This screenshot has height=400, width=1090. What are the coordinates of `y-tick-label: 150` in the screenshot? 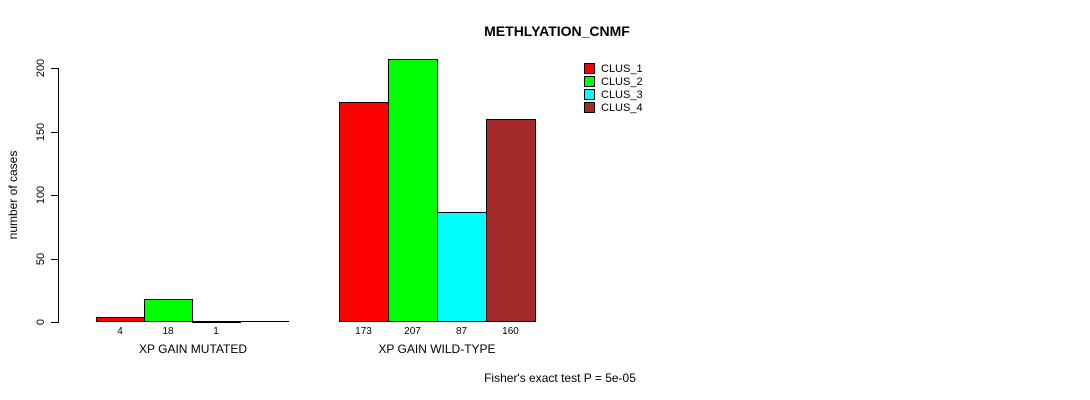 It's located at (41, 132).